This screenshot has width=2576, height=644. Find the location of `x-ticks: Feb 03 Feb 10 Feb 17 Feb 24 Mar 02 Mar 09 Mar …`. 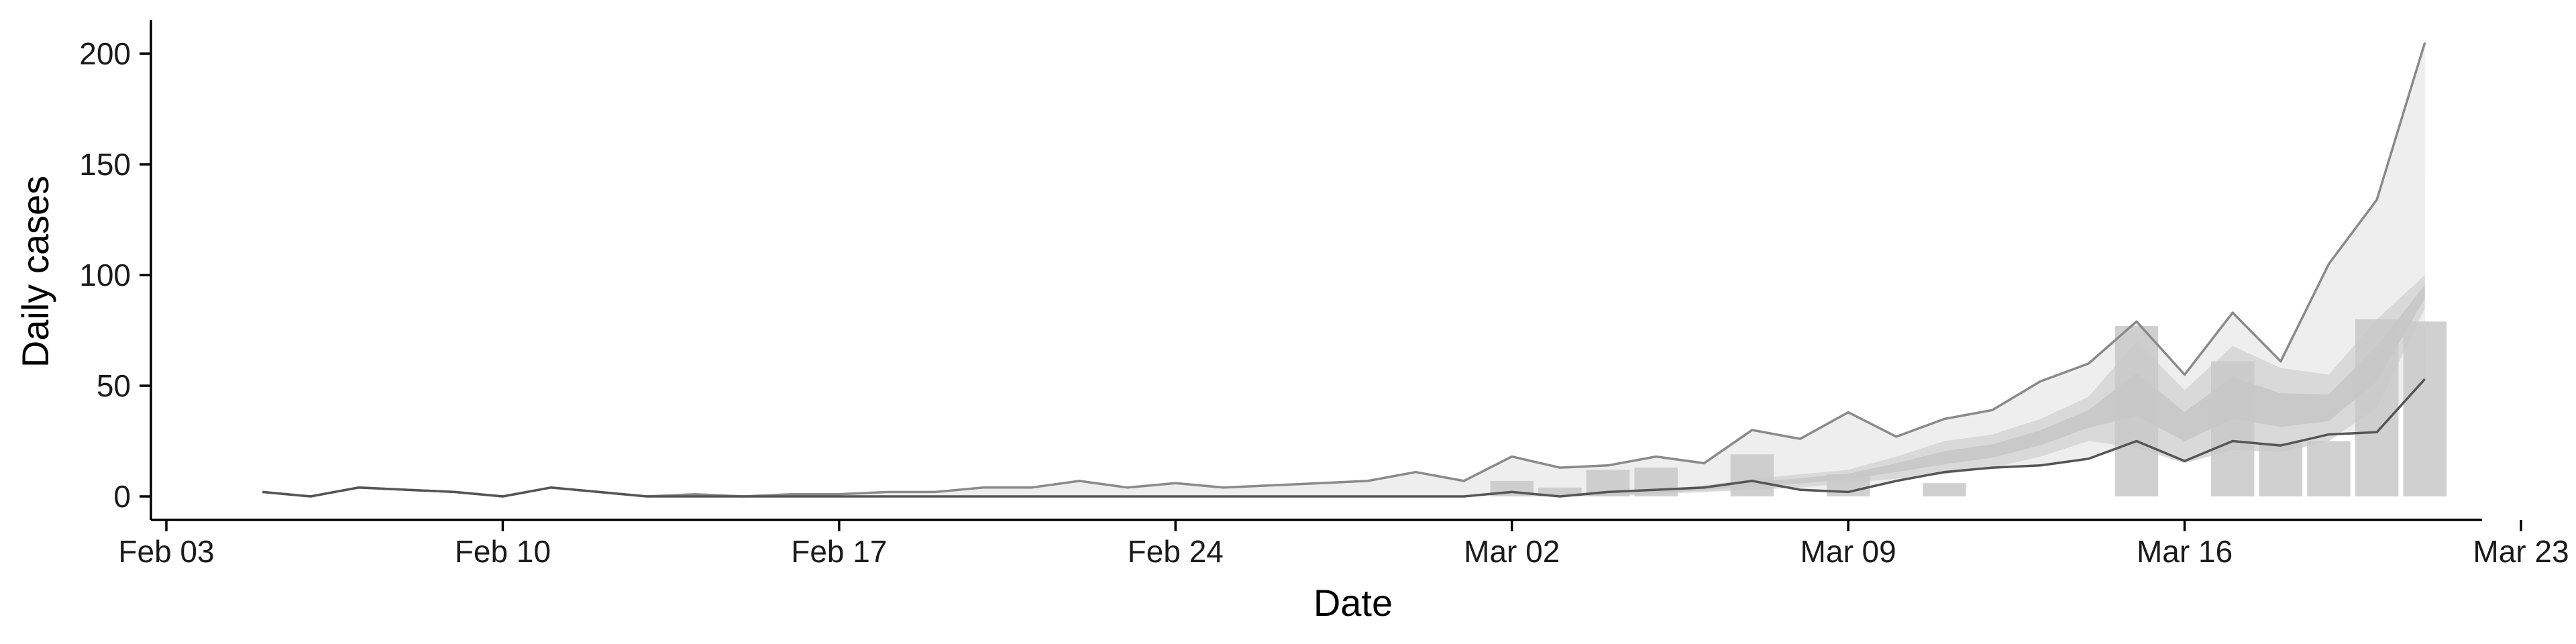

x-ticks: Feb 03 Feb 10 Feb 17 Feb 24 Mar 02 Mar 09 Mar … is located at coordinates (1343, 544).